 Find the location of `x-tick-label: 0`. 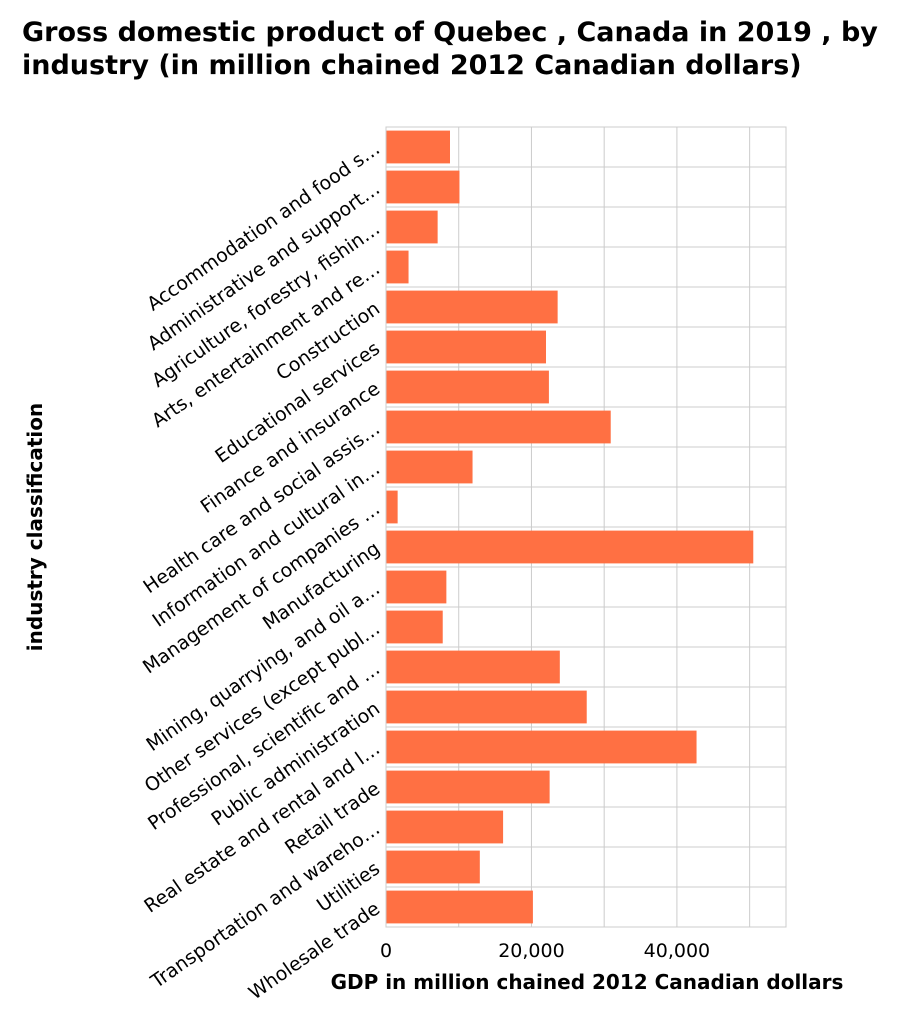

x-tick-label: 0 is located at coordinates (386, 951).